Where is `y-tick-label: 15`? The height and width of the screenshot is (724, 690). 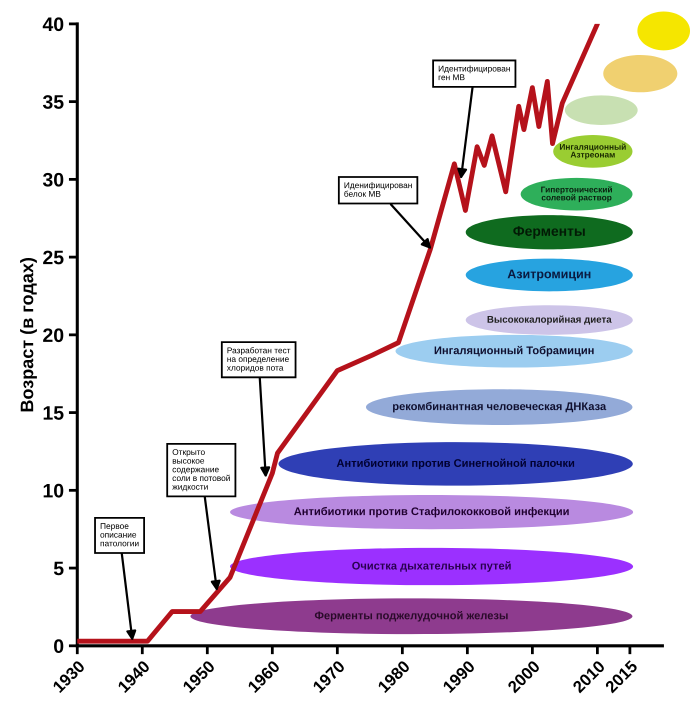
y-tick-label: 15 is located at coordinates (54, 413).